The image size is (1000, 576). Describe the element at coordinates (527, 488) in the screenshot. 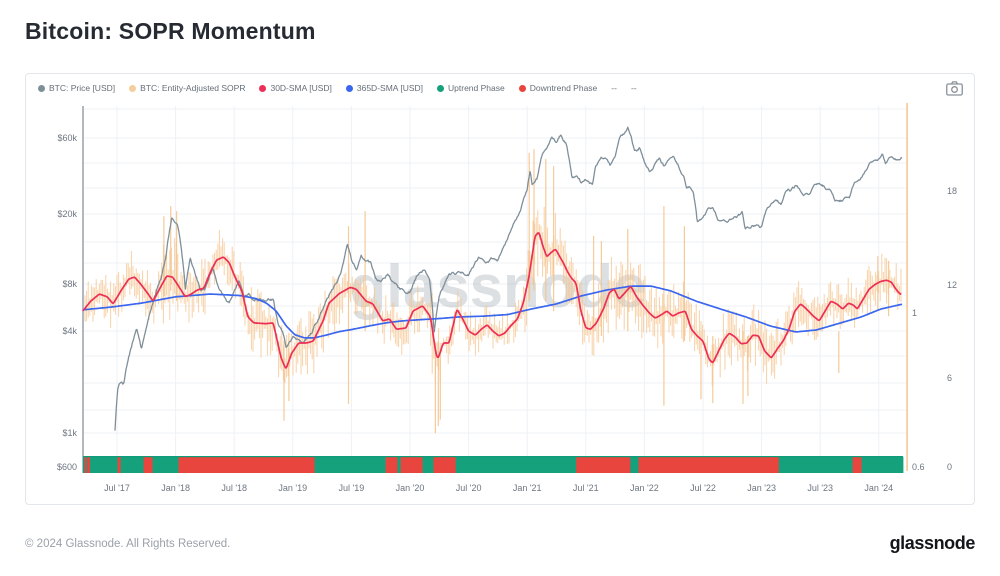

I see `x-axis-label: Jan '21` at that location.